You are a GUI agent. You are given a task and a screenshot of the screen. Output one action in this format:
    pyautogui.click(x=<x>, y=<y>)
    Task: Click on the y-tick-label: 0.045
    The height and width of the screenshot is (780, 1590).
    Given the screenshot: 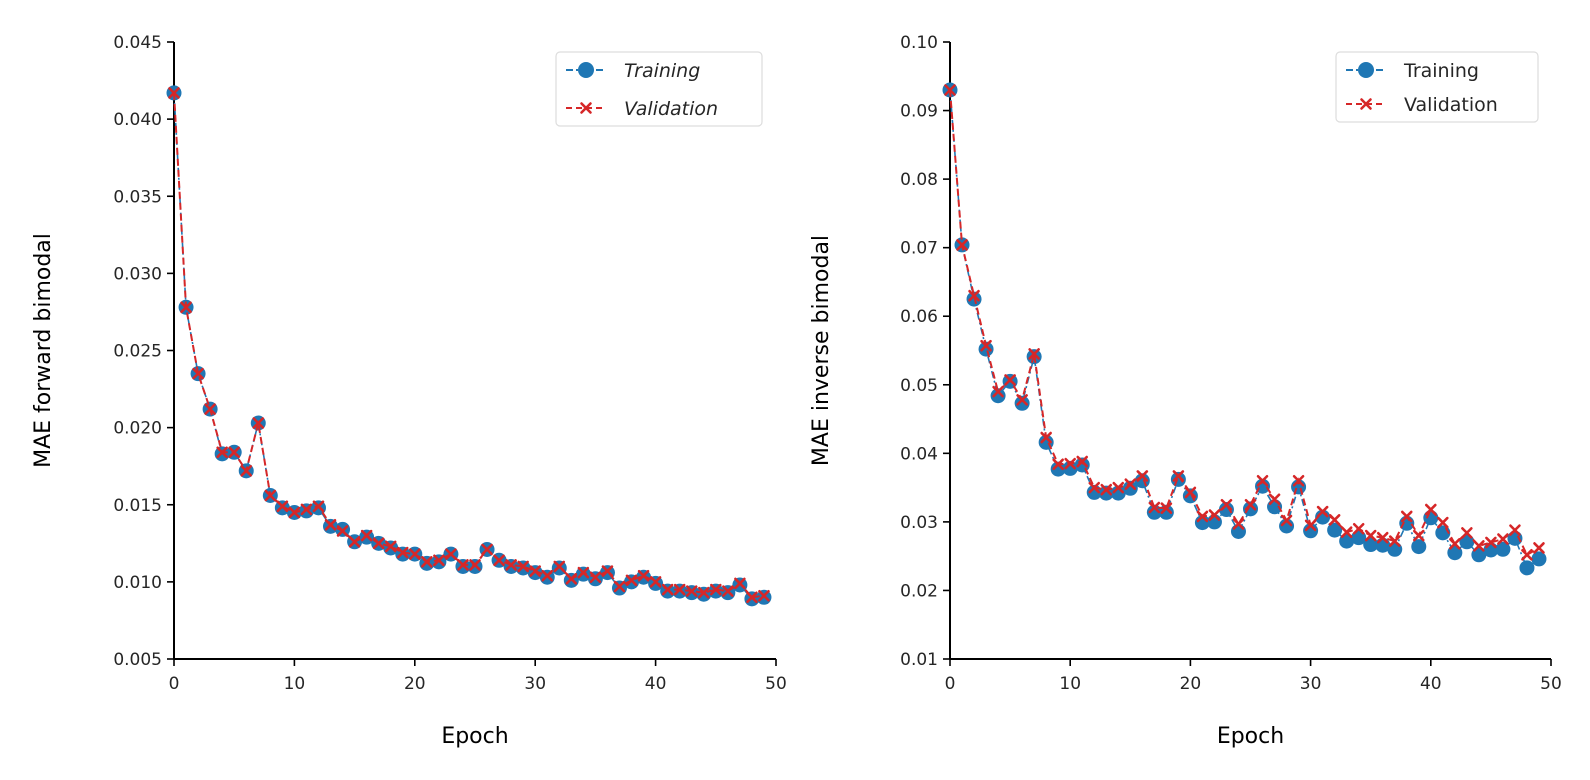 What is the action you would take?
    pyautogui.click(x=137, y=43)
    